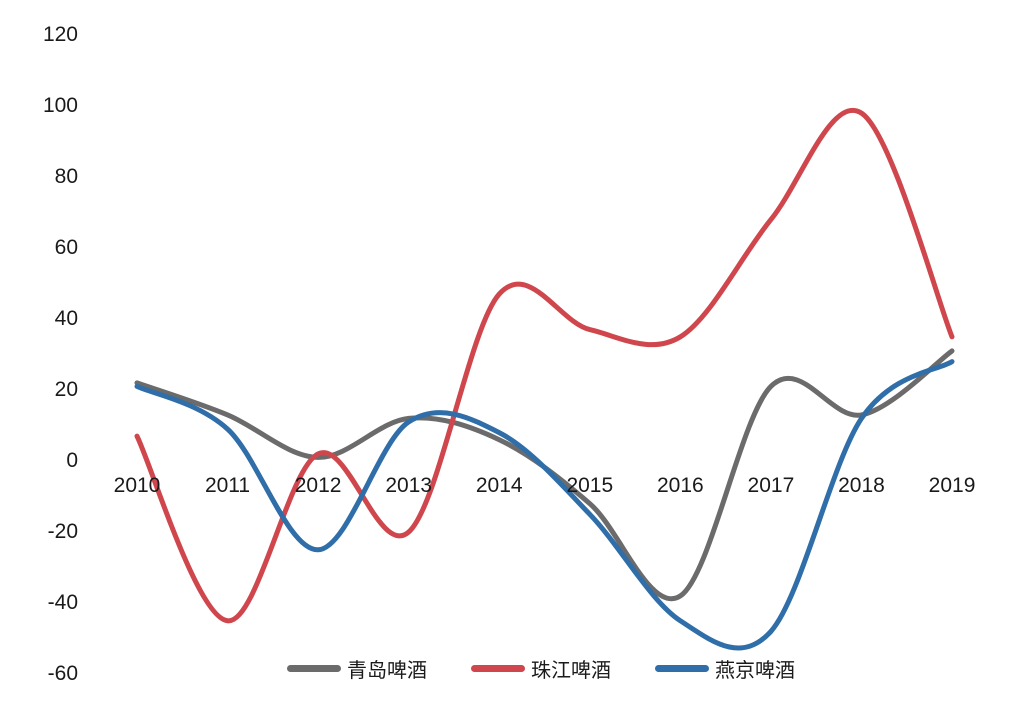 The image size is (1012, 726). What do you see at coordinates (62, 602) in the screenshot?
I see `y-tick-label: -40` at bounding box center [62, 602].